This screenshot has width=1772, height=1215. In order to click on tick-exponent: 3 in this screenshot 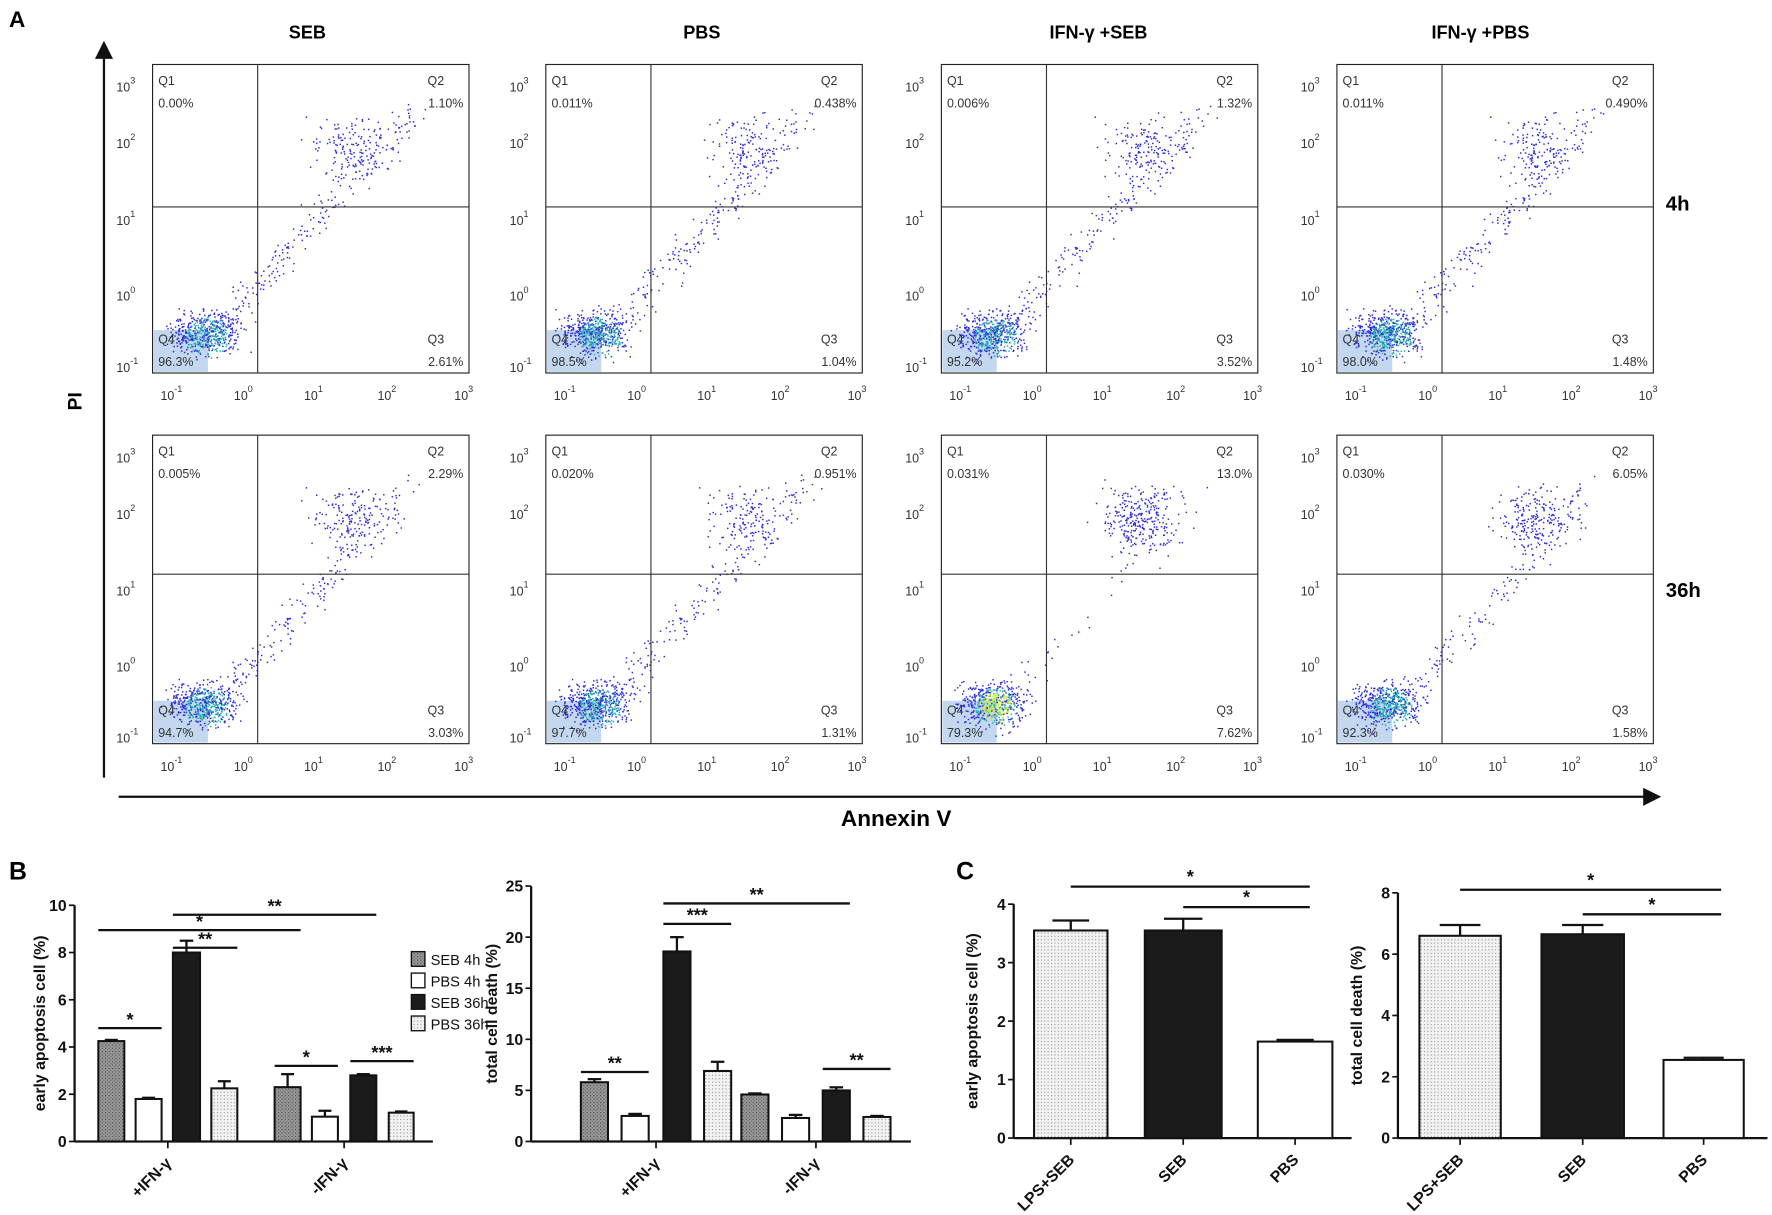, I will do `click(132, 451)`.